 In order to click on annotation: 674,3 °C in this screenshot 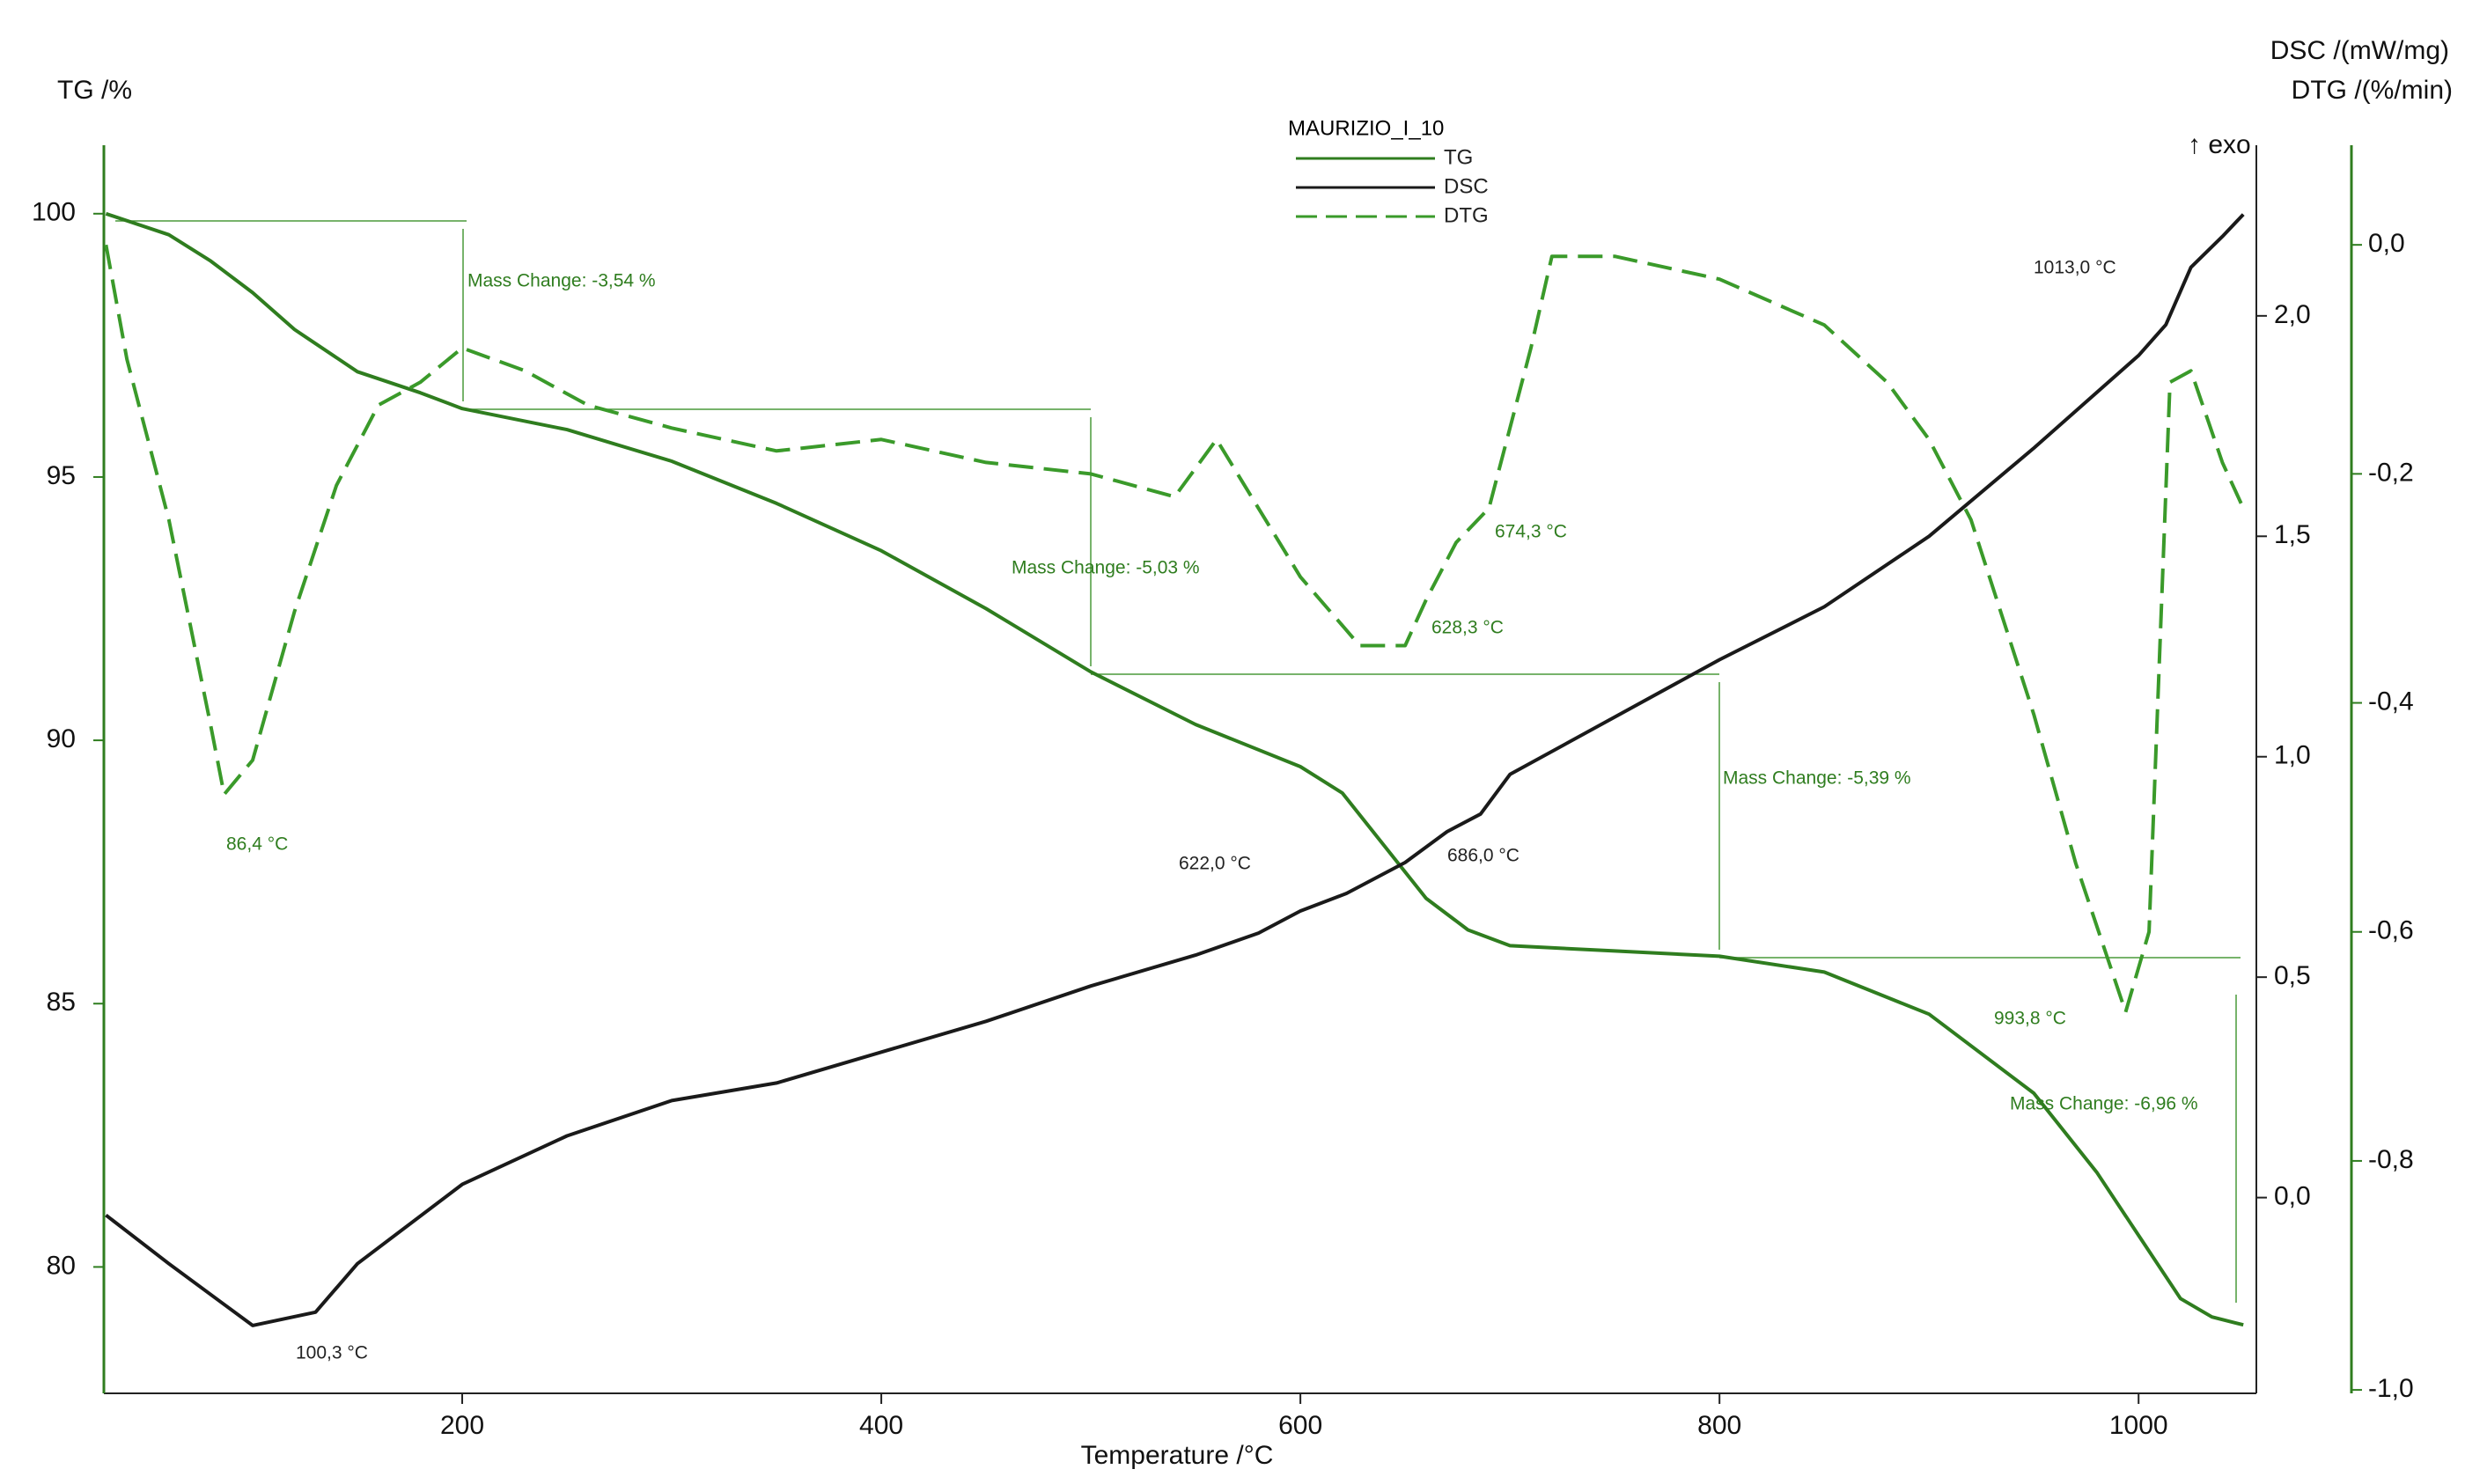, I will do `click(1531, 532)`.